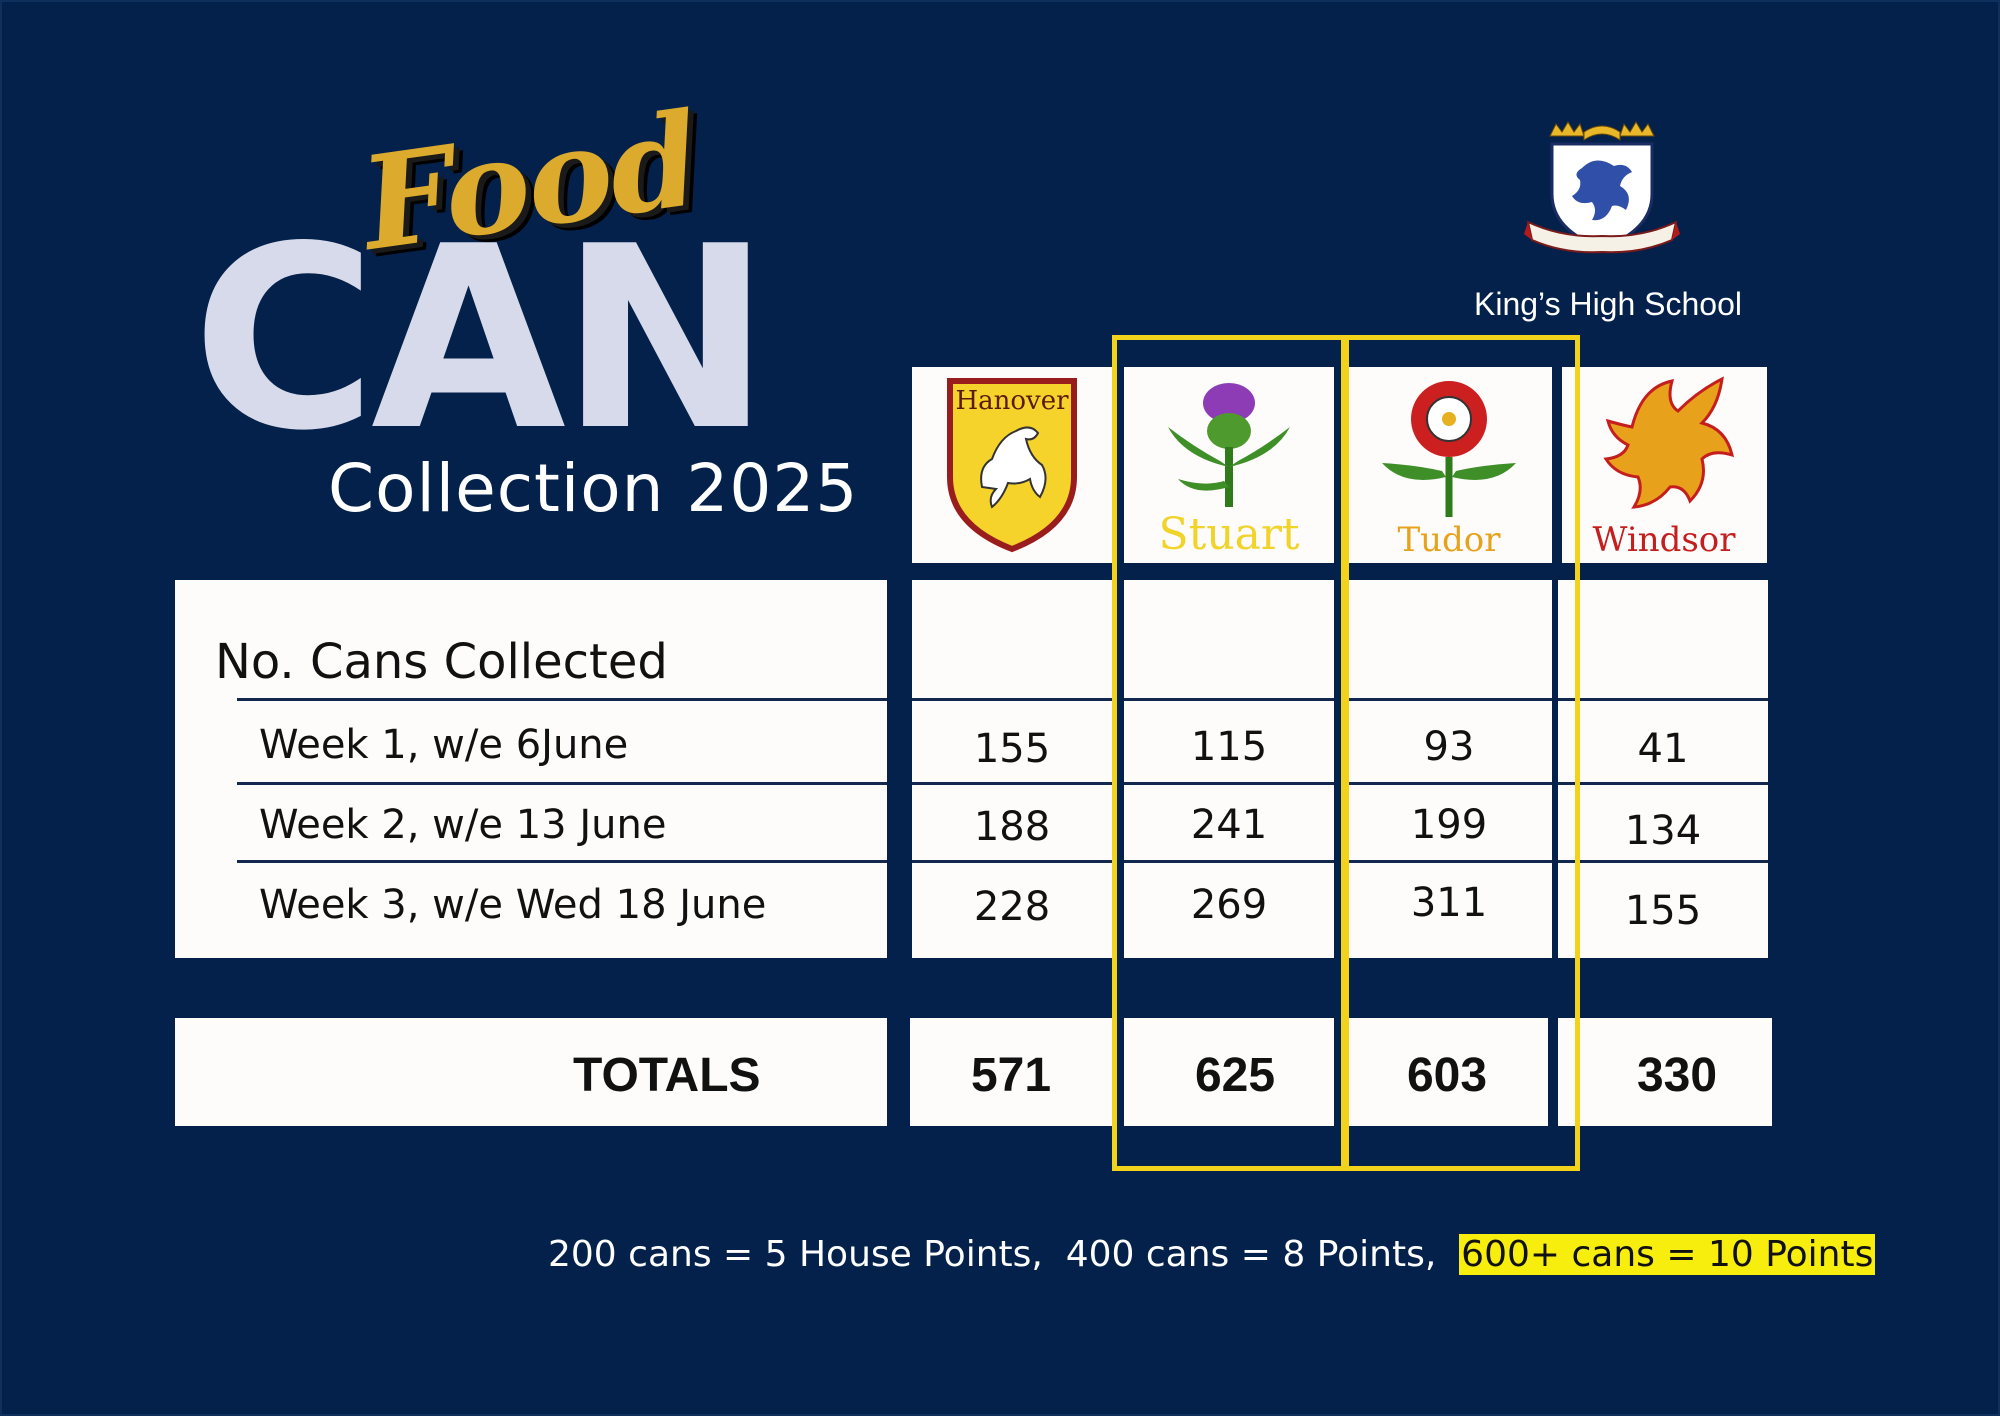 The height and width of the screenshot is (1416, 2000). Describe the element at coordinates (1449, 470) in the screenshot. I see `tudor-rose-icon: Tudor` at that location.